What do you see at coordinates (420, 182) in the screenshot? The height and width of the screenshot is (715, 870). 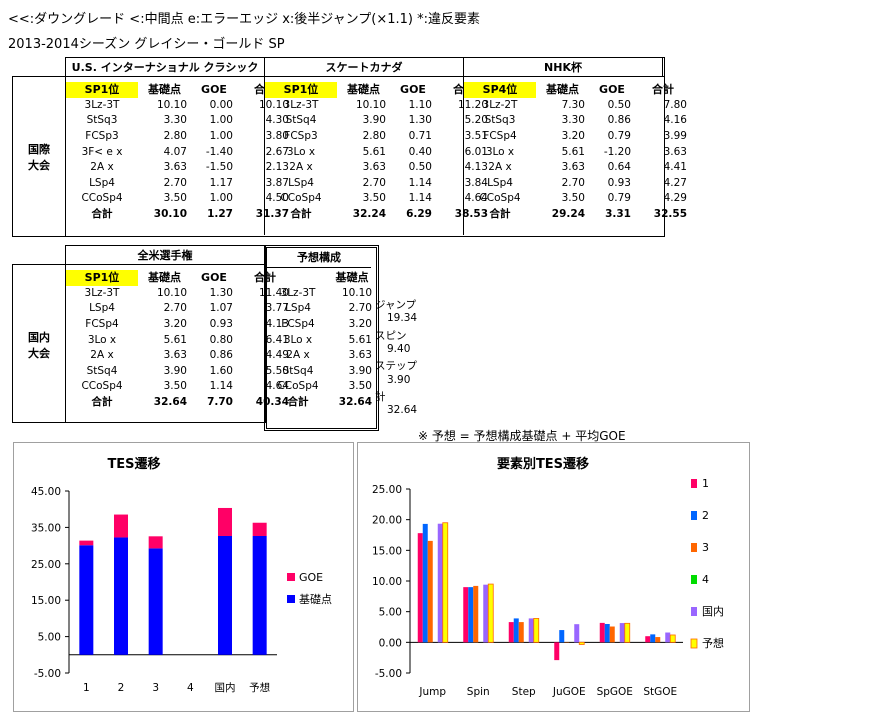 I see `score-value: 1.14` at bounding box center [420, 182].